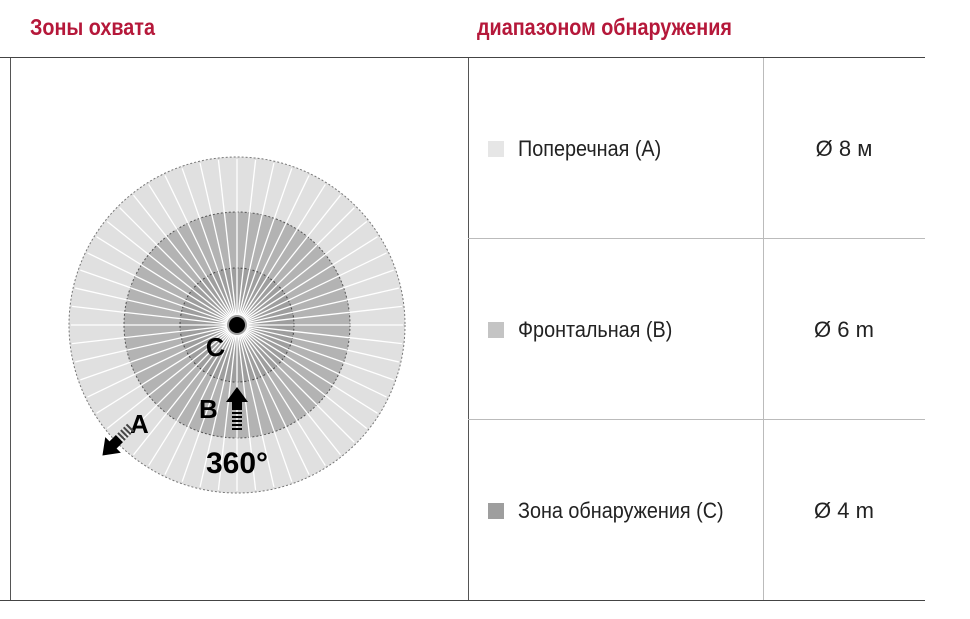  What do you see at coordinates (604, 27) in the screenshot?
I see `detection-range-heading: диапазоном обнаружения` at bounding box center [604, 27].